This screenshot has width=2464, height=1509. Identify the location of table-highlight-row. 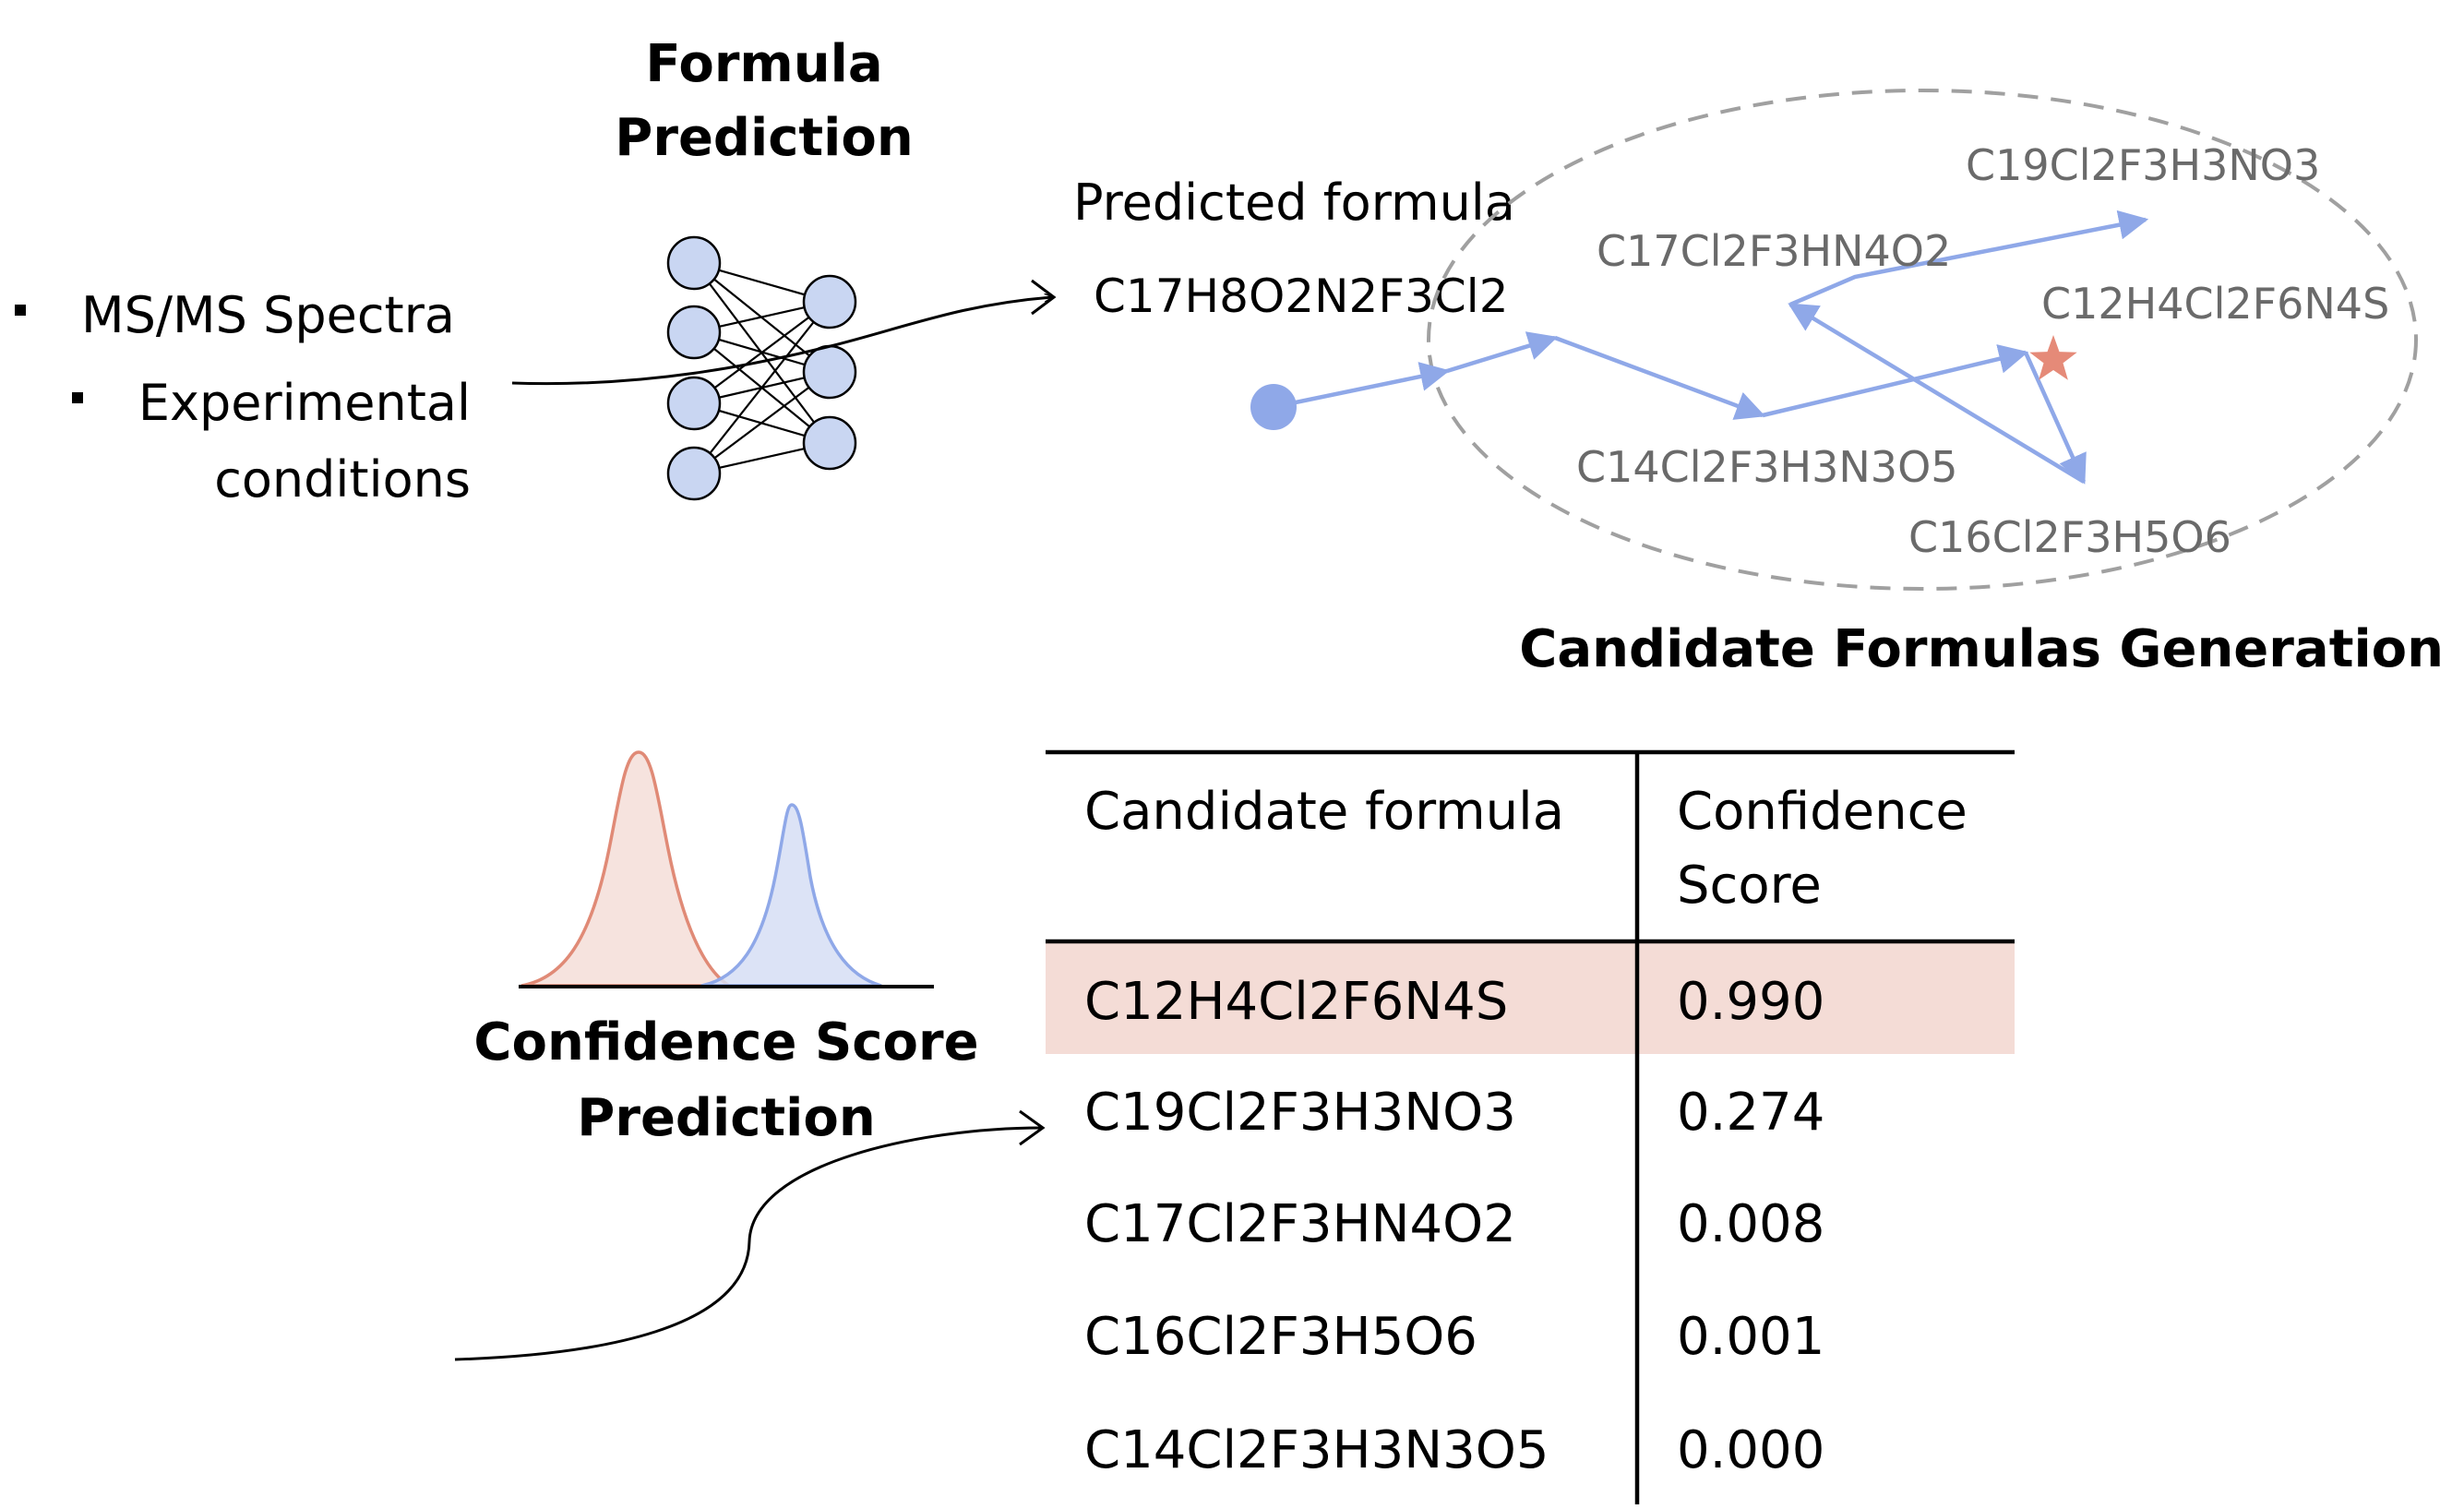
(1530, 998).